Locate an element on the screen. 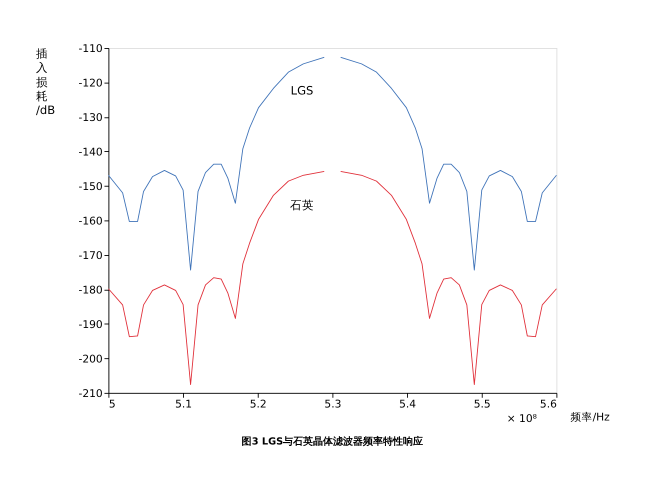 This screenshot has width=672, height=496. y-tick-label: -210 is located at coordinates (90, 393).